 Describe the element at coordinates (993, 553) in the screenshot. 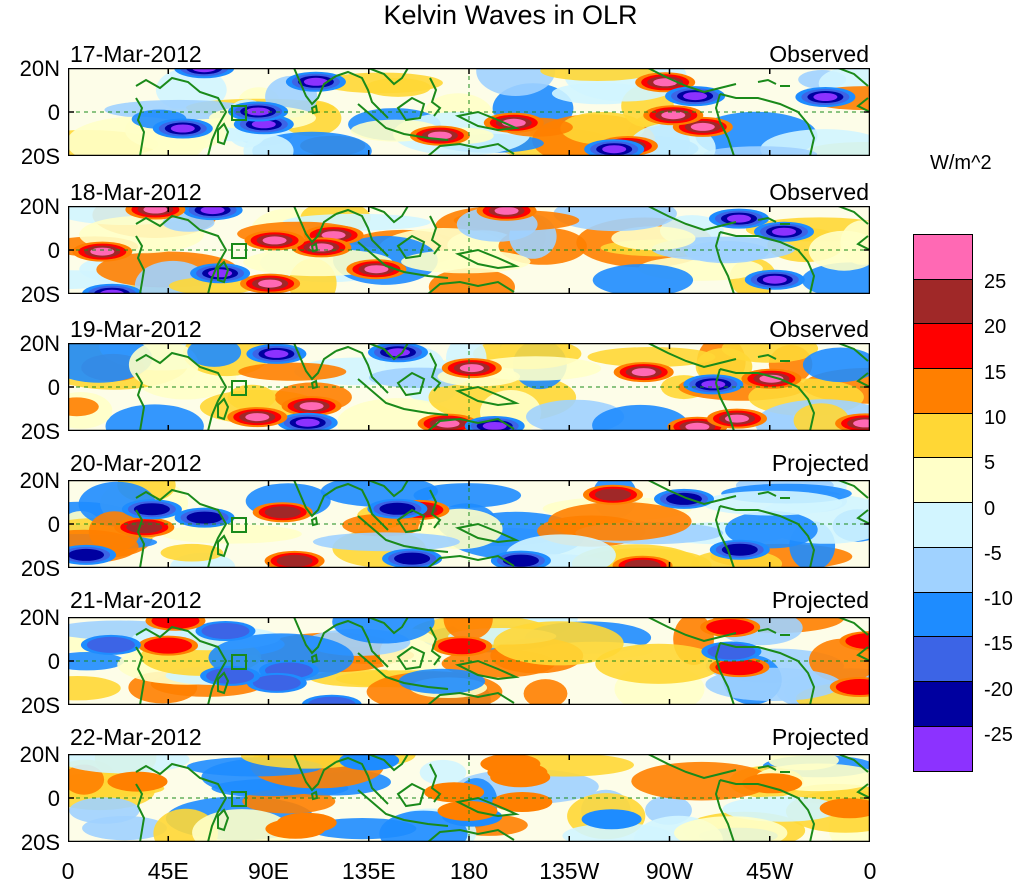

I see `colorbar-label: -5` at that location.